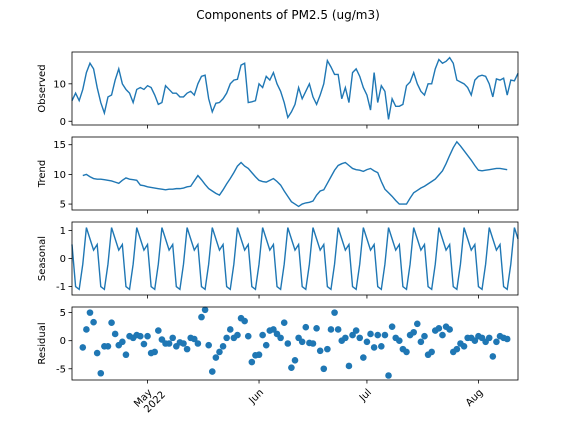 The image size is (576, 432). I want to click on x-tick-label: Jul, so click(365, 395).